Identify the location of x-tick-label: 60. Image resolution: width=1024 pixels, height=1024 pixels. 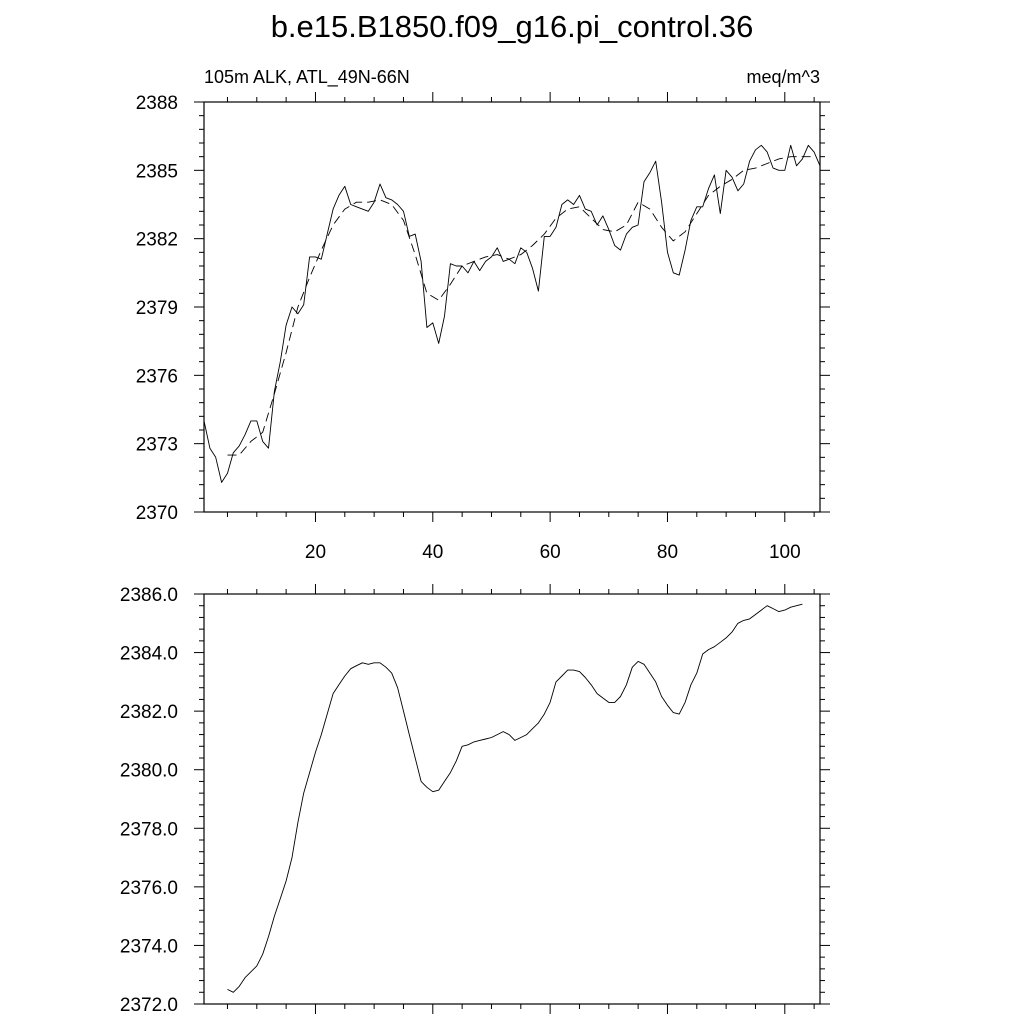
(550, 552).